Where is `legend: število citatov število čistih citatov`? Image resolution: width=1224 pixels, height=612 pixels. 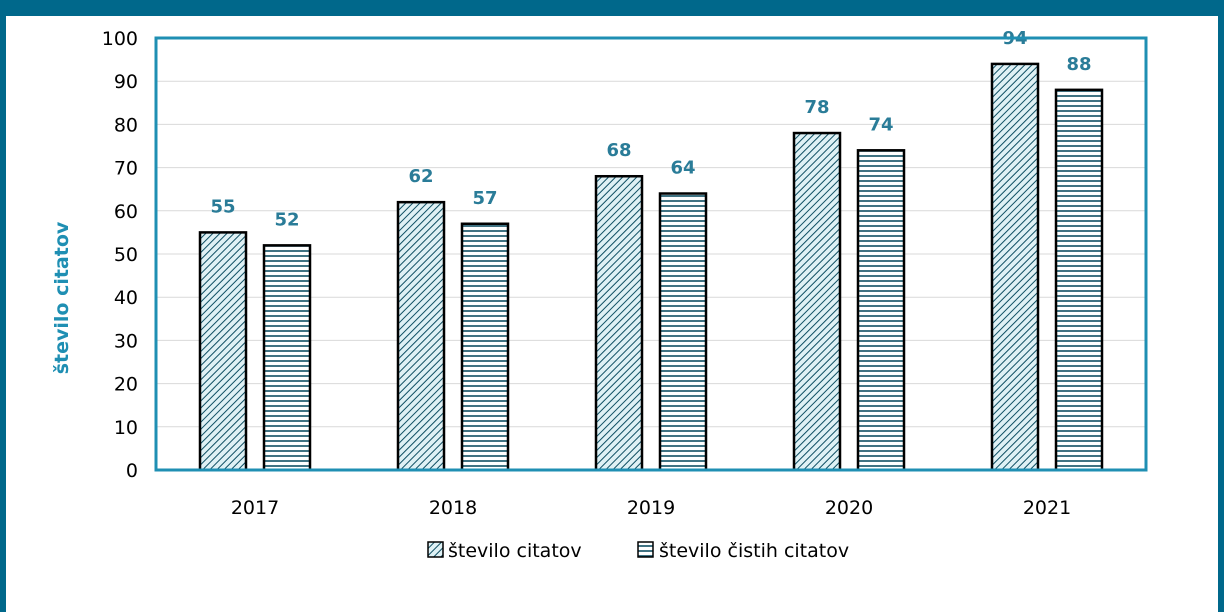 legend: število citatov število čistih citatov is located at coordinates (638, 551).